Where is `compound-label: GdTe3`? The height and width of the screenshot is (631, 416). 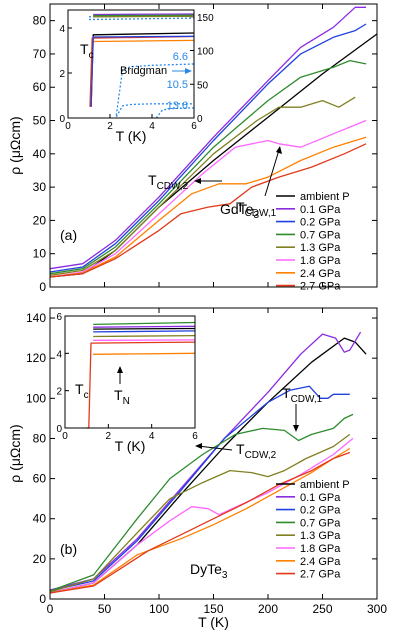
compound-label: GdTe3 is located at coordinates (239, 211).